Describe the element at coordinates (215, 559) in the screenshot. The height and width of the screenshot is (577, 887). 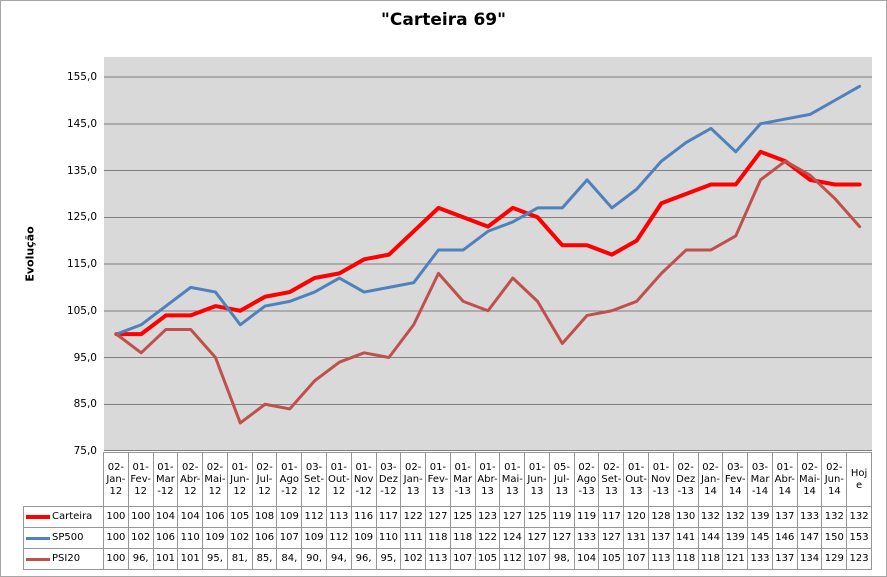
I see `table-value-cell: 95,` at that location.